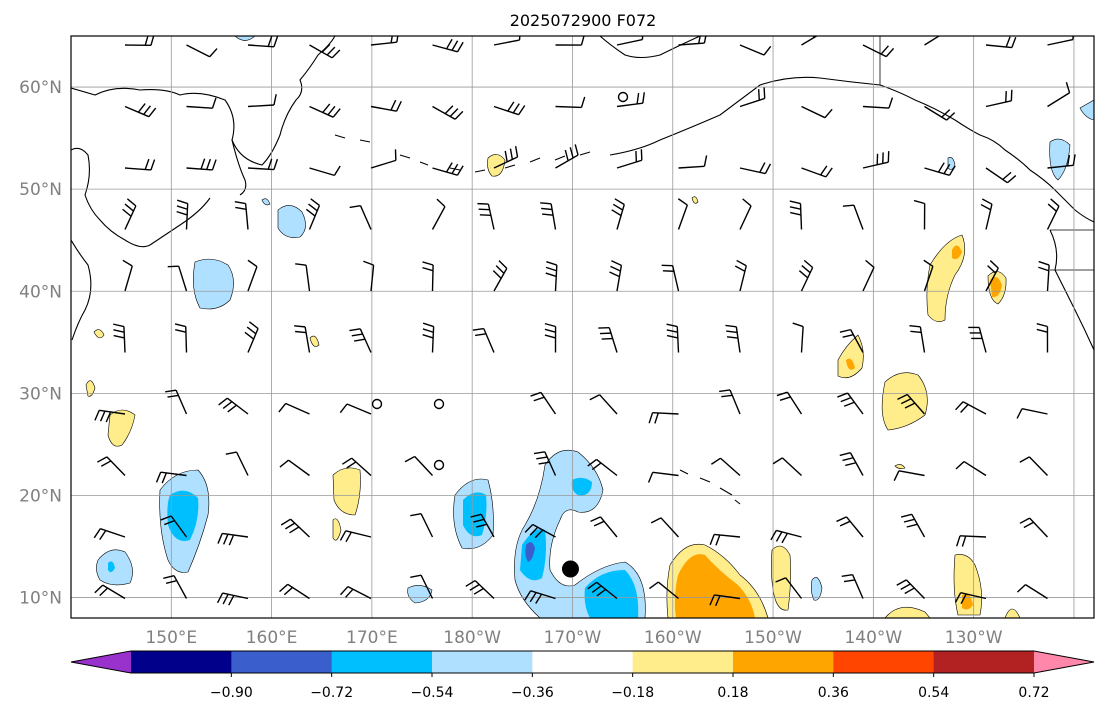  I want to click on lon-tick-label: 170°E, so click(372, 638).